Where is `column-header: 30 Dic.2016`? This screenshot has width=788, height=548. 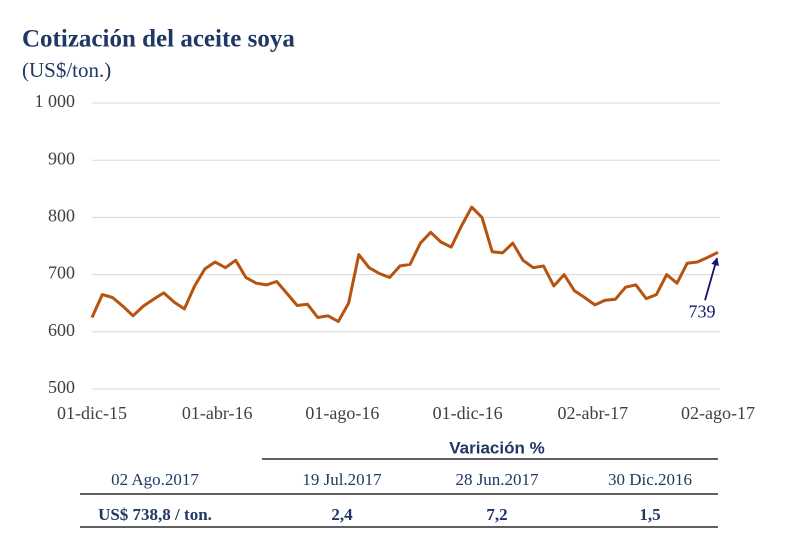
column-header: 30 Dic.2016 is located at coordinates (650, 479).